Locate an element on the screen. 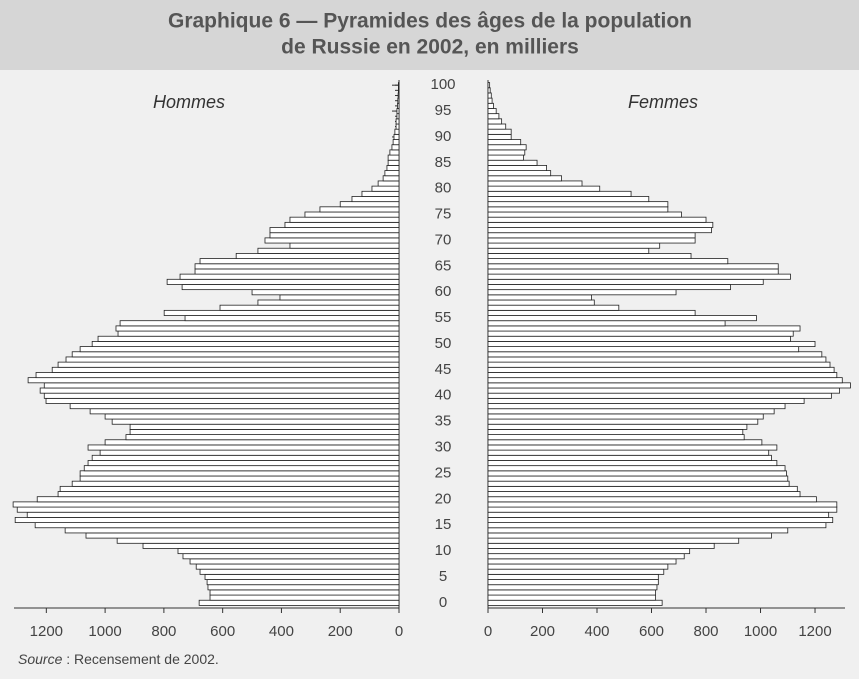 This screenshot has width=859, height=679. x-tick-label: 600 is located at coordinates (222, 631).